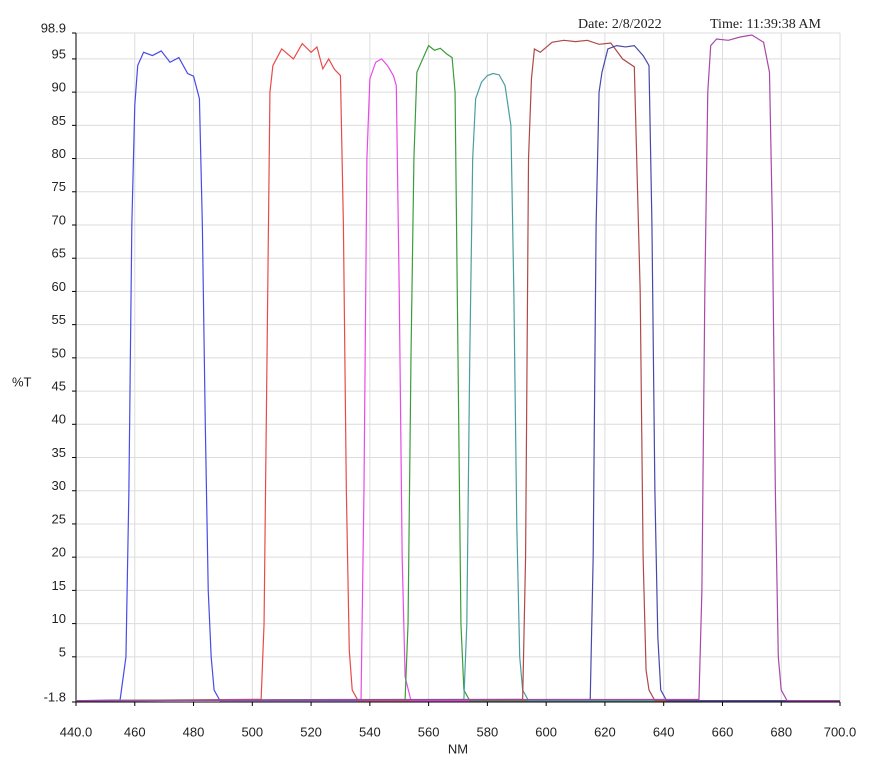 The width and height of the screenshot is (872, 769). Describe the element at coordinates (62, 651) in the screenshot. I see `y-tick-label: 5` at that location.